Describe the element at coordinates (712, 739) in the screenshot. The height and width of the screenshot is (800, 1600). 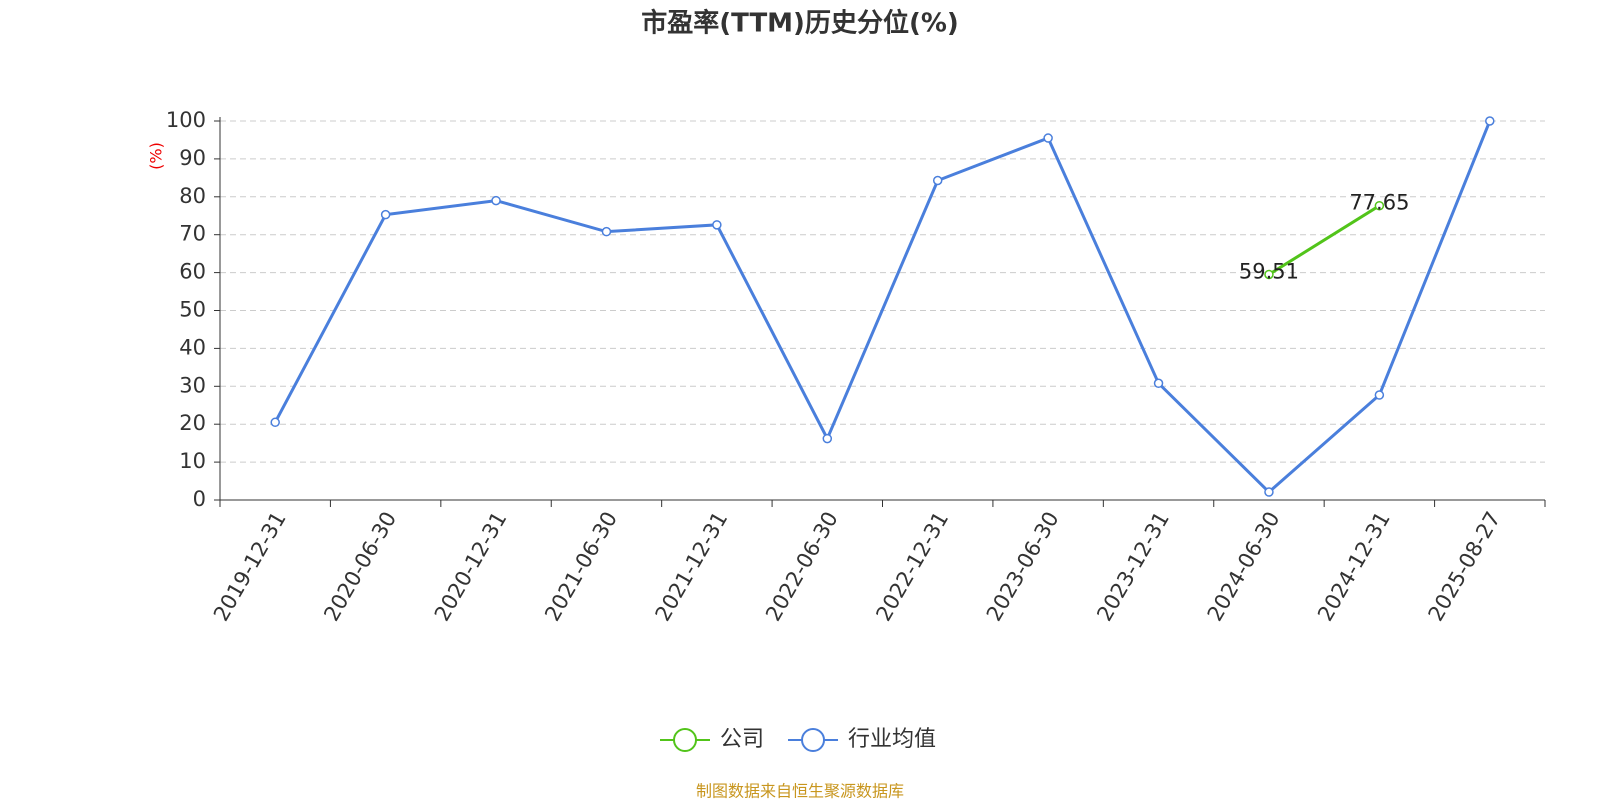
I see `legend-item: 公司` at that location.